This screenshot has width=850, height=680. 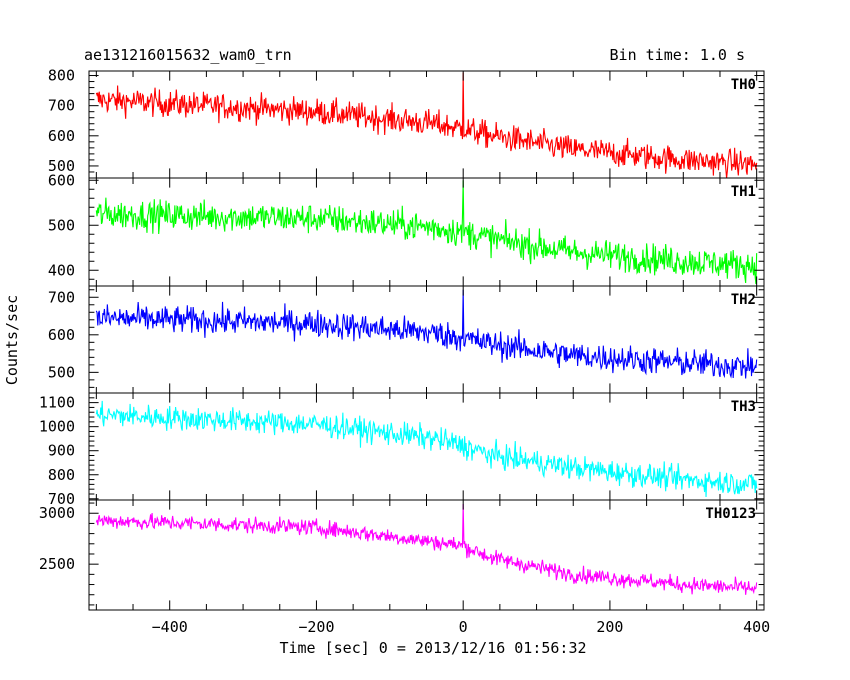 I want to click on y-tick-label: 3000, so click(x=57, y=513).